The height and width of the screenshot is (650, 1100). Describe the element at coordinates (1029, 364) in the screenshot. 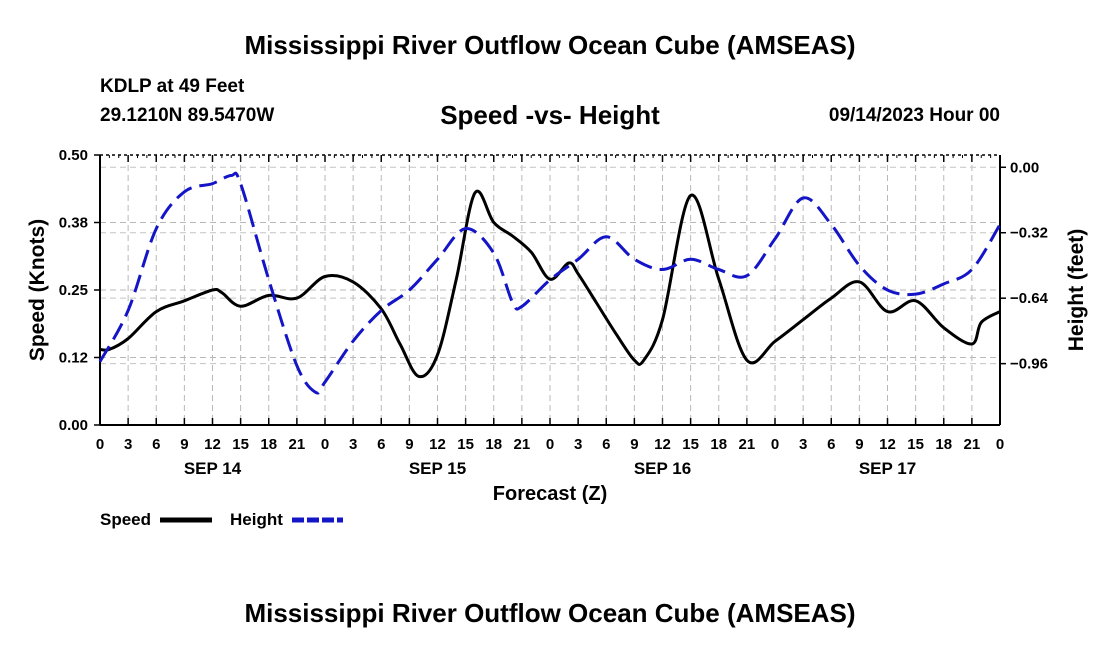

I see `y2-tick-label: −0.96` at that location.